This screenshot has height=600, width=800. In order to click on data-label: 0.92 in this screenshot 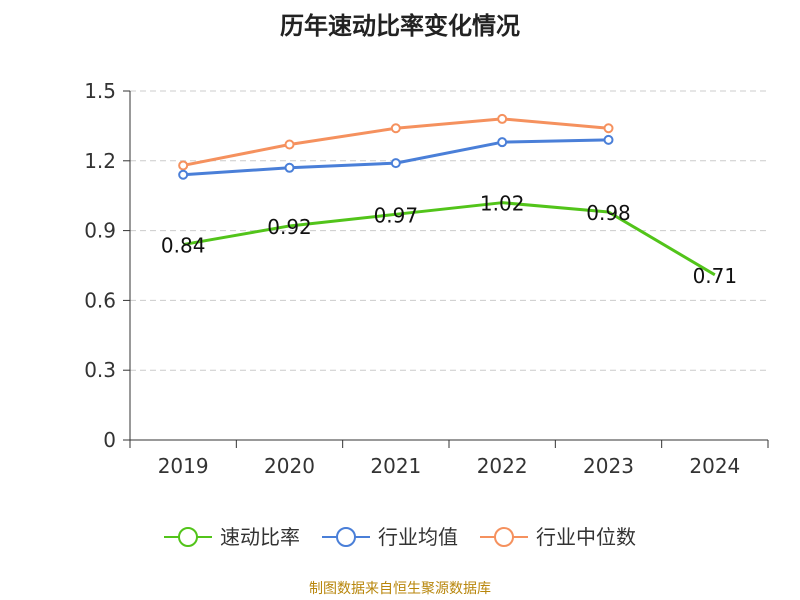, I will do `click(289, 227)`.